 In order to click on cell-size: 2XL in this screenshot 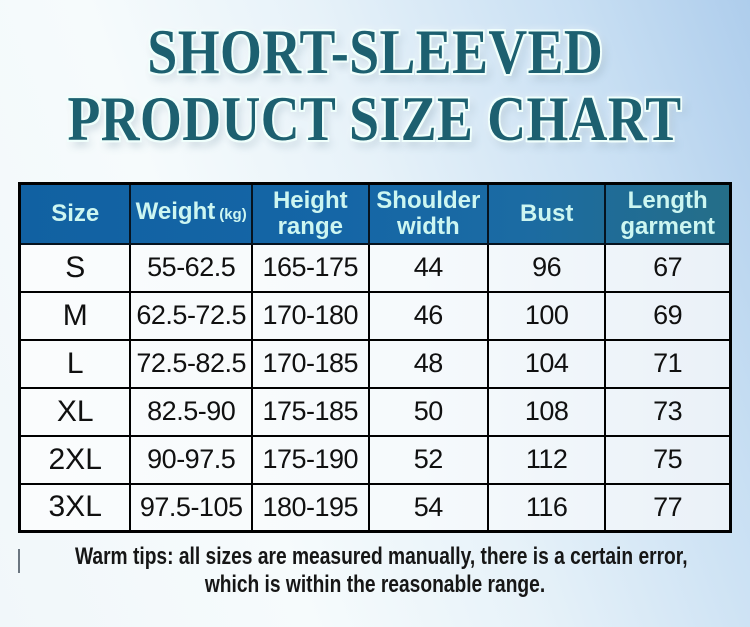, I will do `click(75, 459)`.